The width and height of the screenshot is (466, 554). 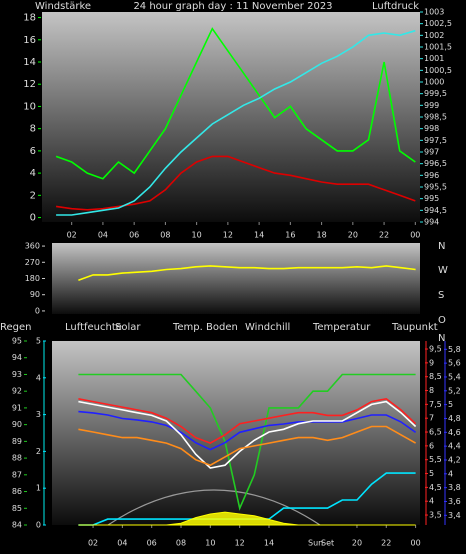 I want to click on annotation: Set, so click(x=327, y=543).